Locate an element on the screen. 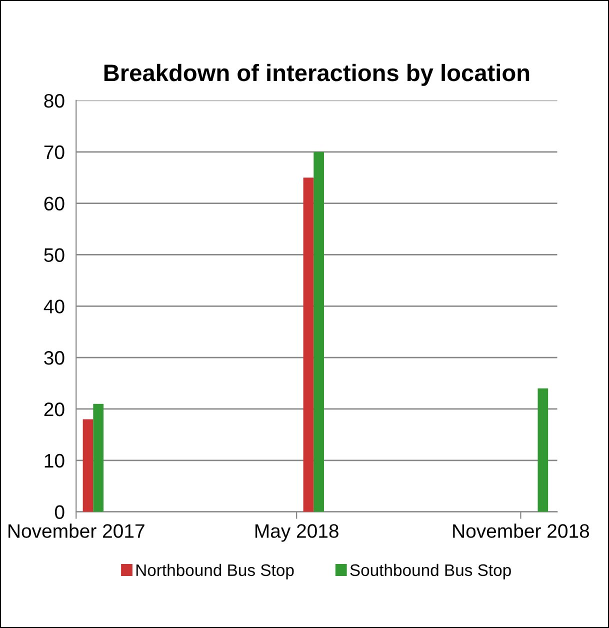  y-tick-label: 30 is located at coordinates (54, 358).